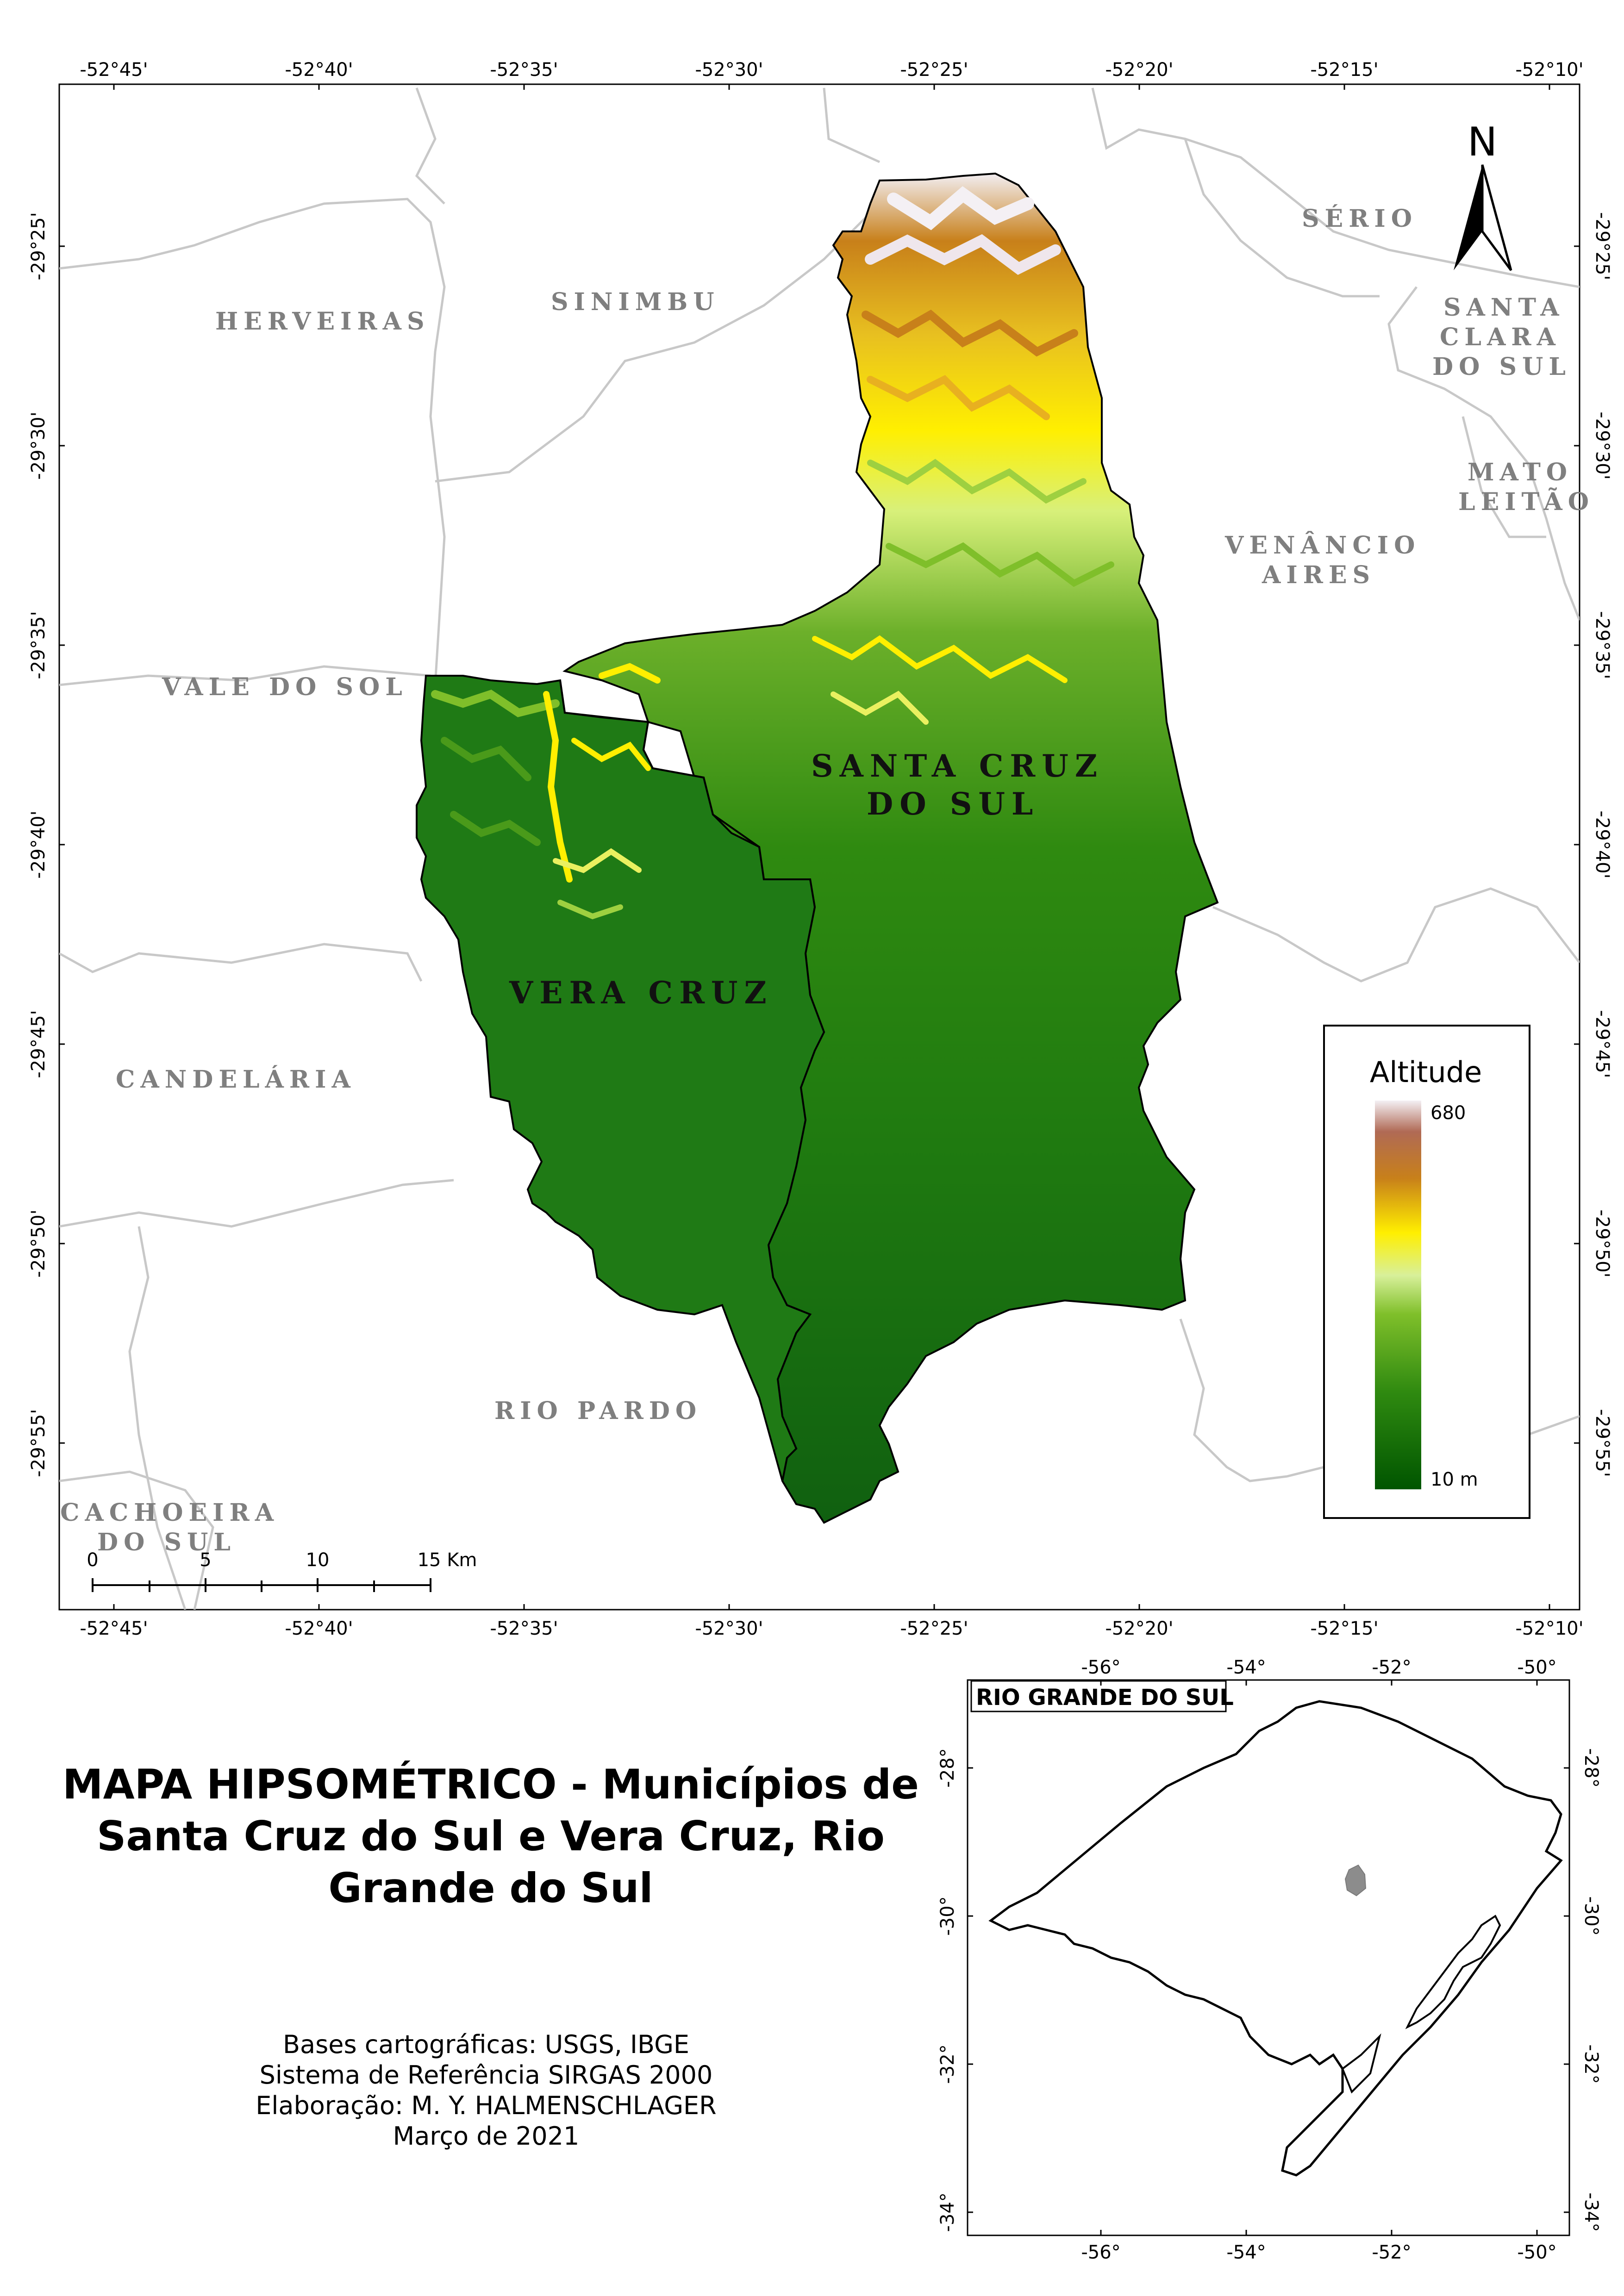 This screenshot has height=2296, width=1624. I want to click on lon-tick-bottom-label: -52°45', so click(114, 1628).